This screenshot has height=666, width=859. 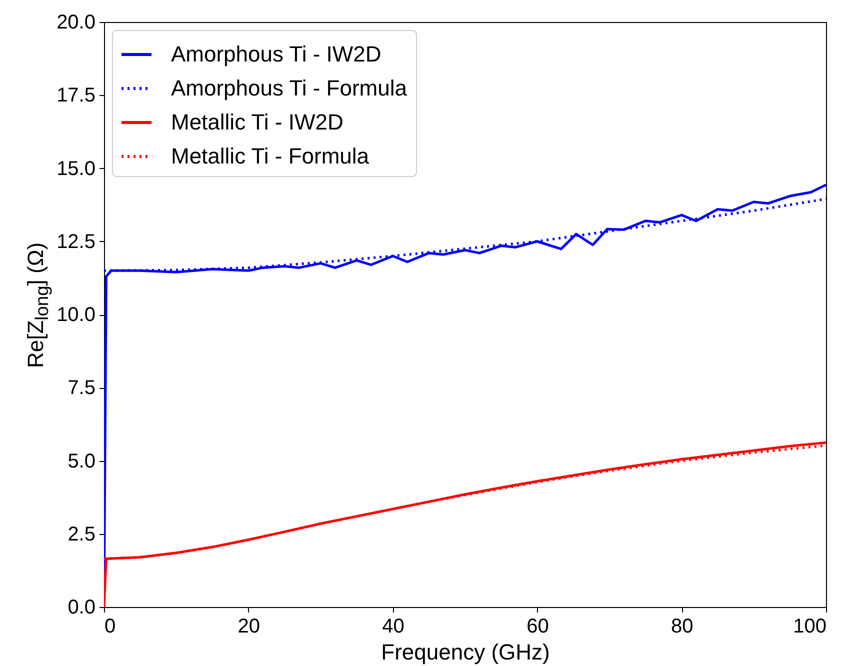 What do you see at coordinates (76, 241) in the screenshot?
I see `y-tick-label: 12.5` at bounding box center [76, 241].